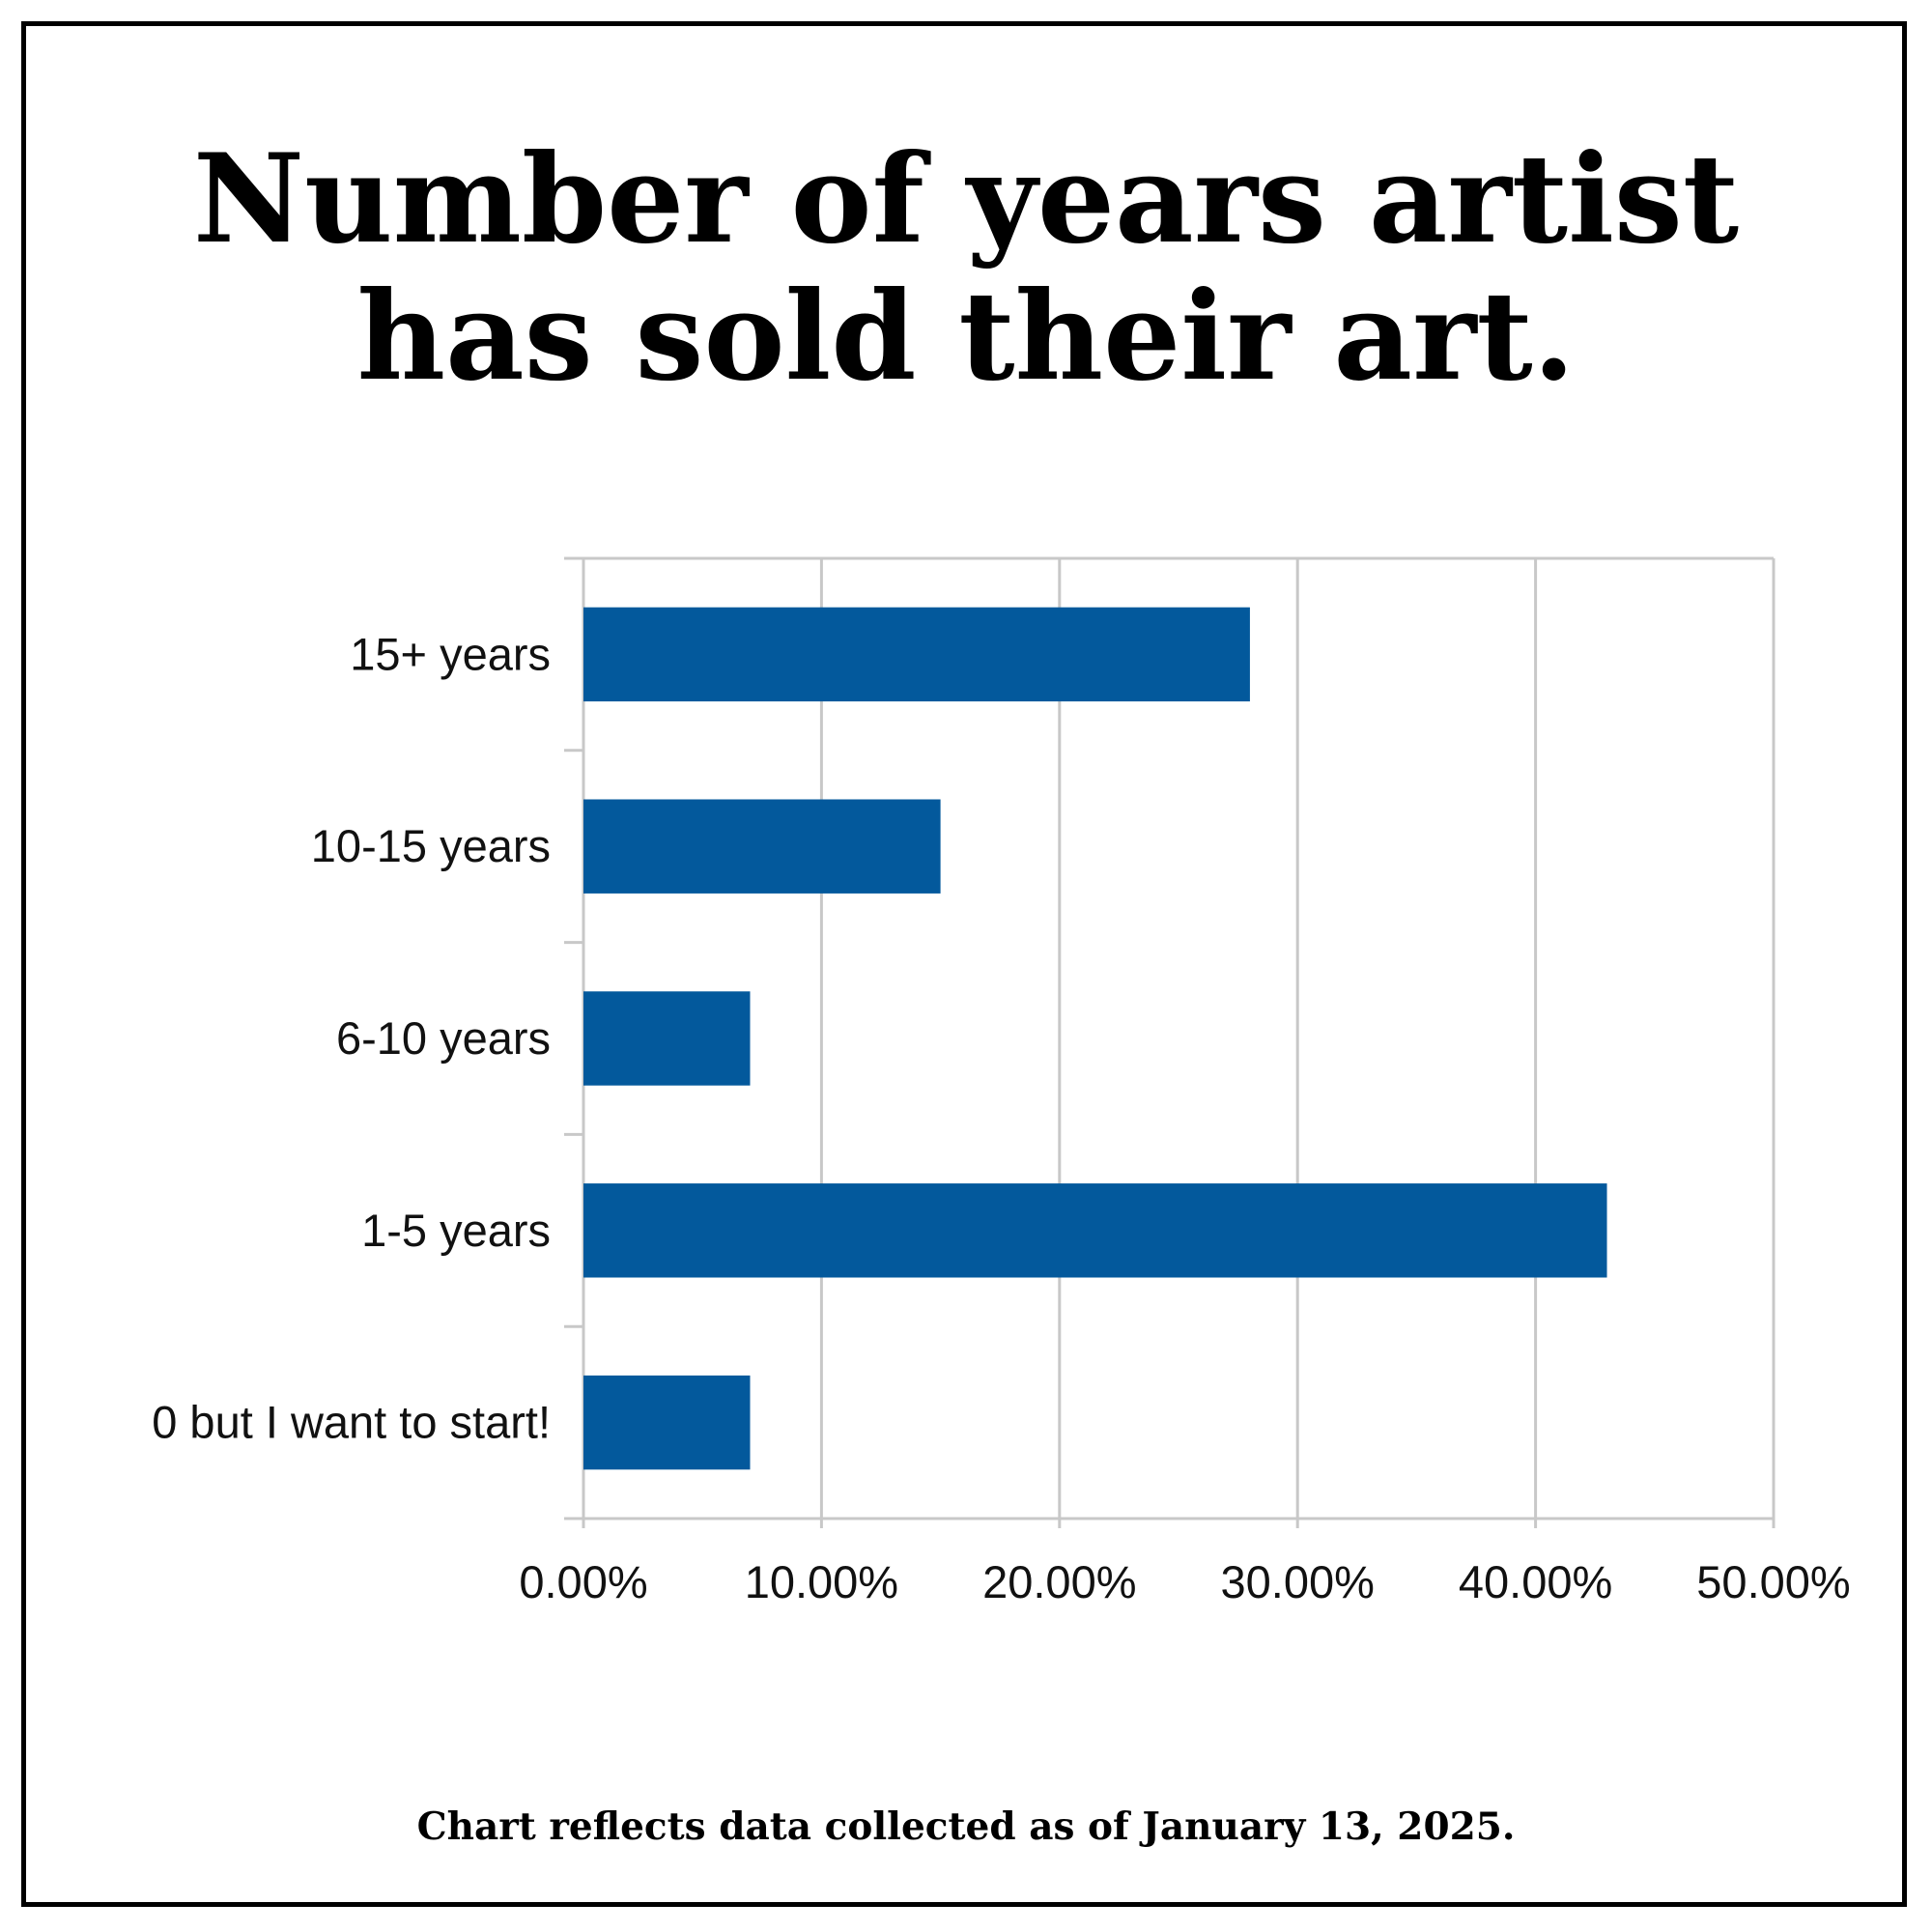 This screenshot has height=1932, width=1932. Describe the element at coordinates (1059, 1581) in the screenshot. I see `x-tick-label: 20.00%` at that location.